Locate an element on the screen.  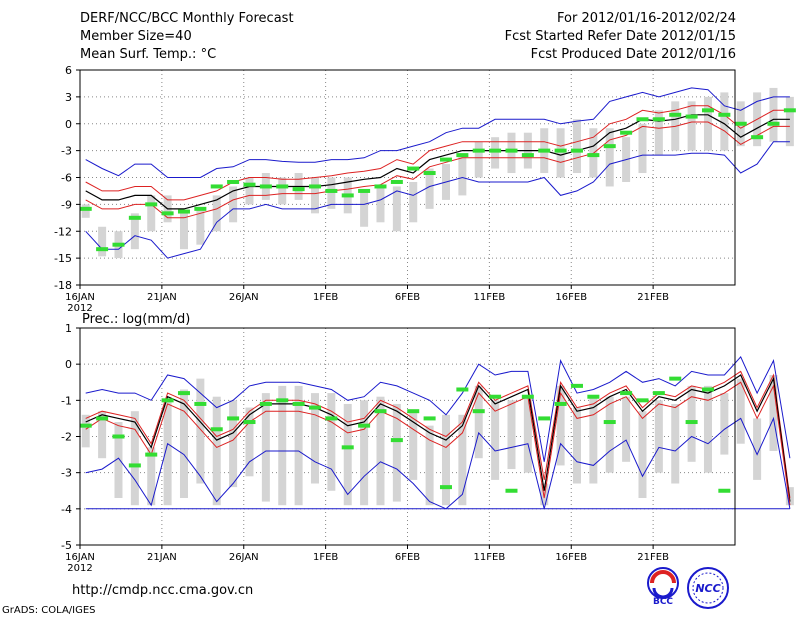
y-tick-label: -1 is located at coordinates (66, 400).